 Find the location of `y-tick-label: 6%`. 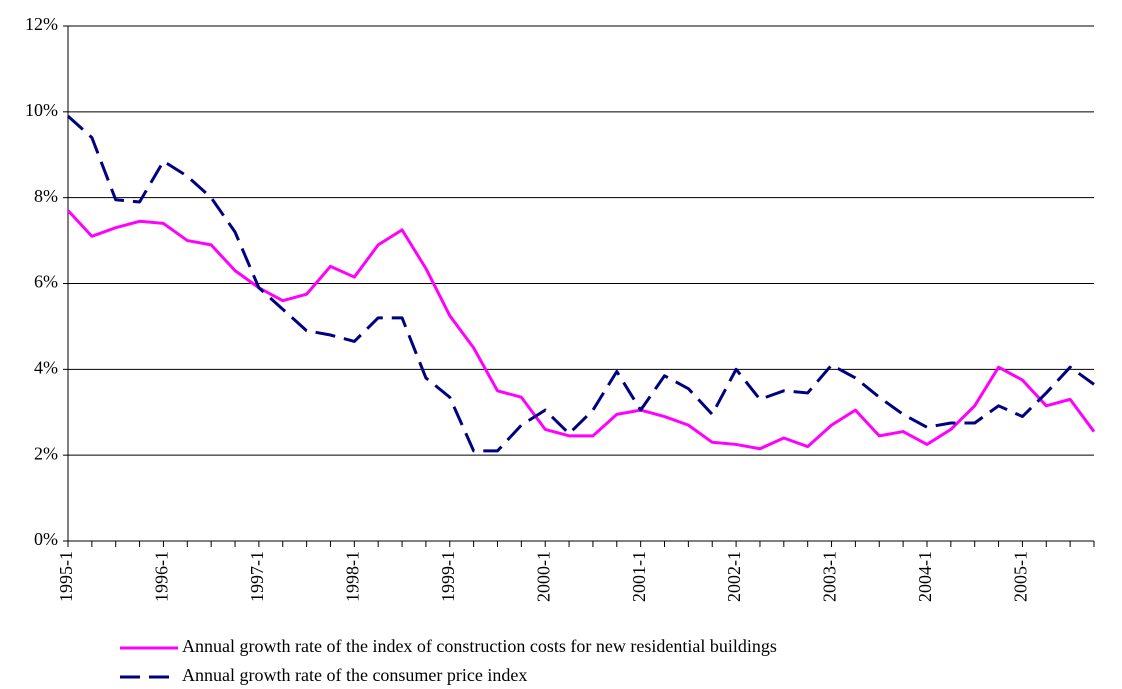

y-tick-label: 6% is located at coordinates (46, 282).